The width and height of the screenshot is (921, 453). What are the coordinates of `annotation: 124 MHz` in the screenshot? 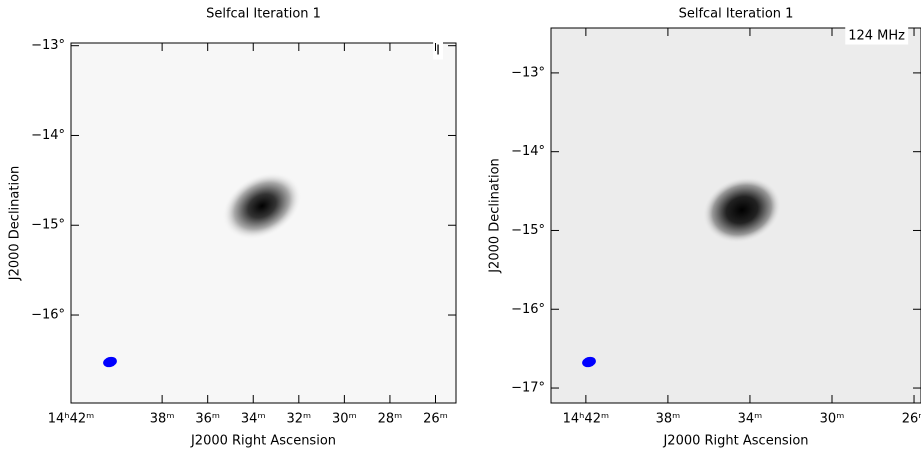 It's located at (876, 36).